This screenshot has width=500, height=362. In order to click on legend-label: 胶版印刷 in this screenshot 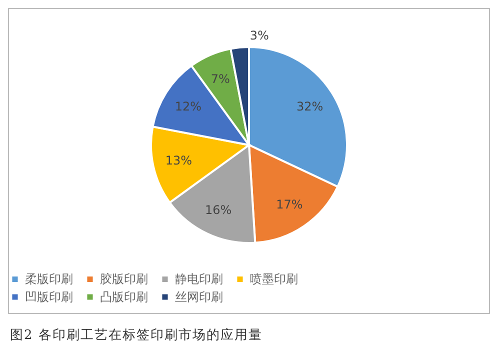, I will do `click(124, 279)`.